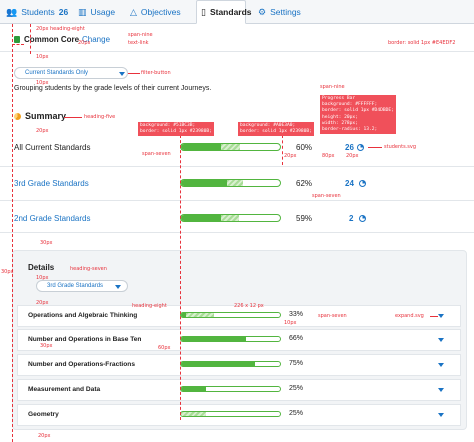  I want to click on document-icon: ▯, so click(203, 11).